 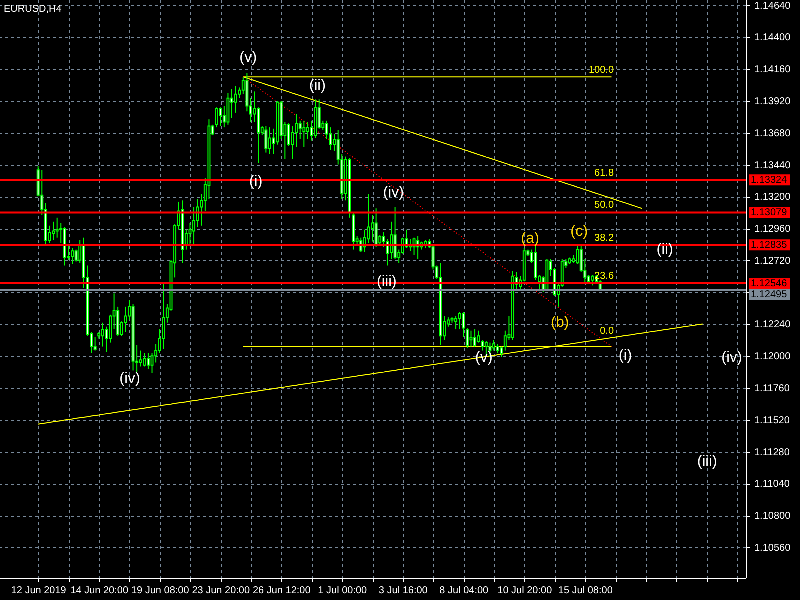 What do you see at coordinates (772, 452) in the screenshot?
I see `y-tick-label: 1.11280` at bounding box center [772, 452].